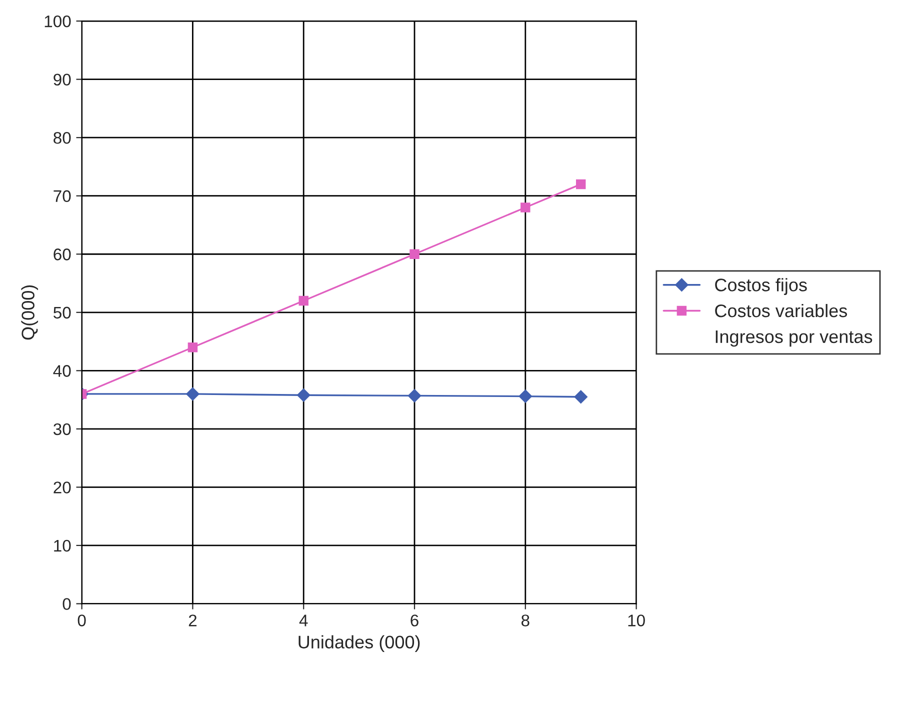  What do you see at coordinates (62, 371) in the screenshot?
I see `y-tick-label: 40` at bounding box center [62, 371].